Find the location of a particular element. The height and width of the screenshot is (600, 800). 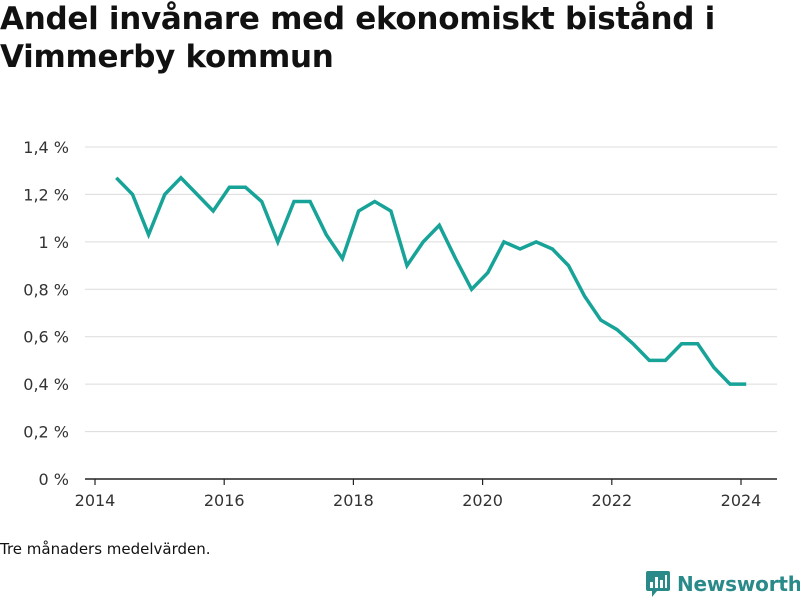

footnote: Tre månaders medelvärden. is located at coordinates (105, 549).